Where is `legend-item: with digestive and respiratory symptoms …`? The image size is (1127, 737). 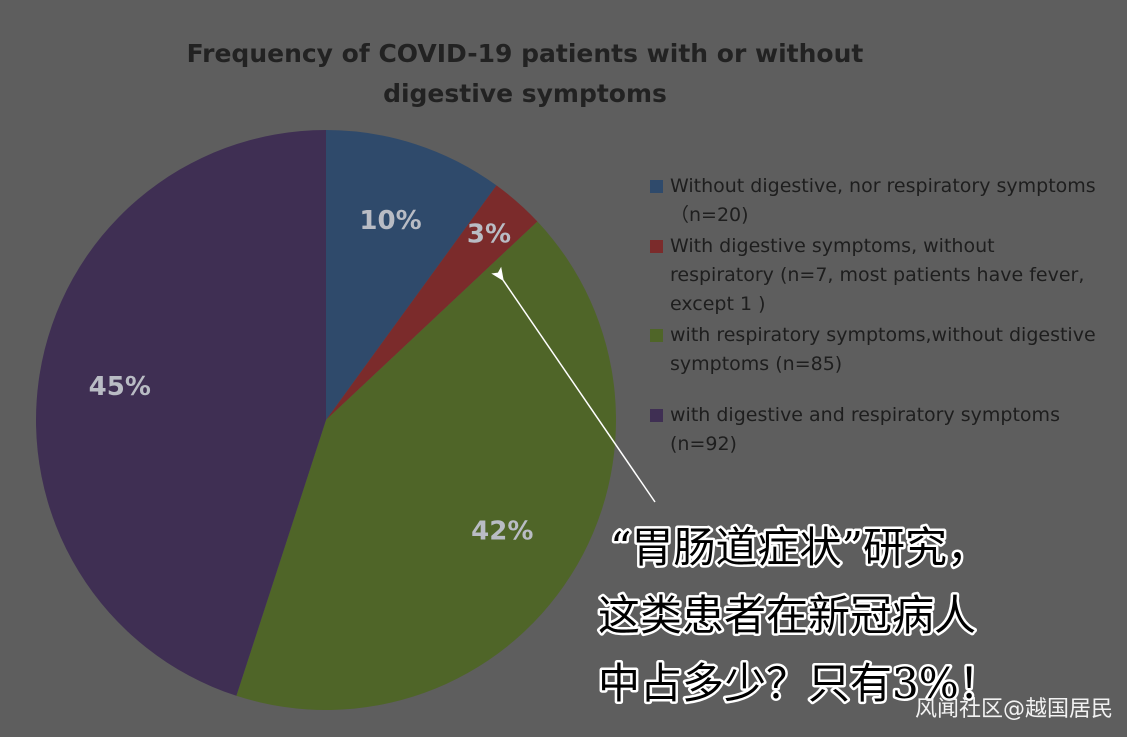
legend-item: with digestive and respiratory symptoms … is located at coordinates (875, 430).